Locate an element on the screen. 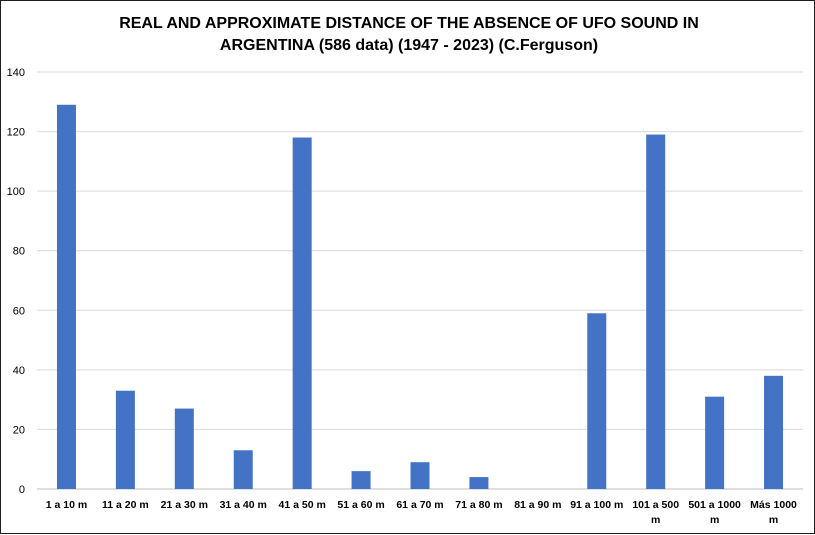 This screenshot has width=815, height=535. y-tick-label: 120 is located at coordinates (16, 133).